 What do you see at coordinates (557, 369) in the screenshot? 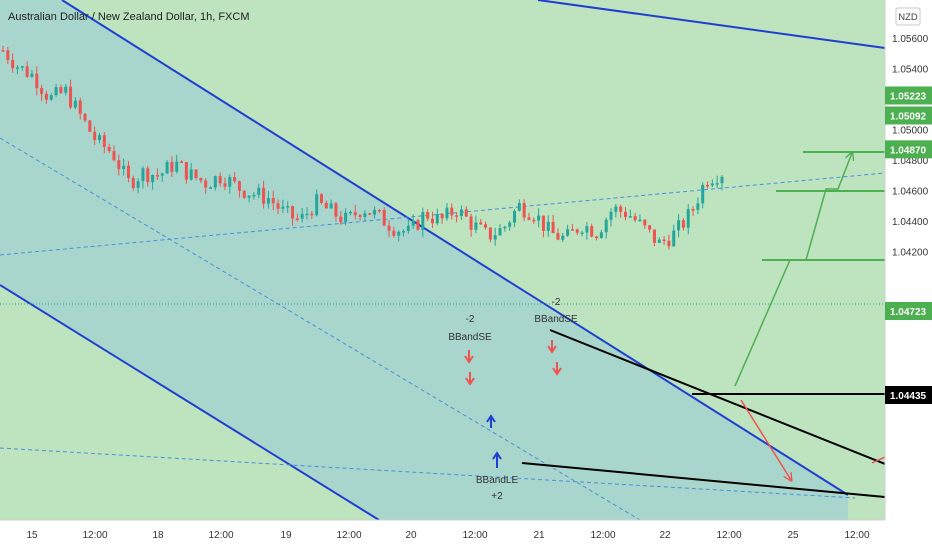
I see `signal-sell-2b-arrow-icon` at bounding box center [557, 369].